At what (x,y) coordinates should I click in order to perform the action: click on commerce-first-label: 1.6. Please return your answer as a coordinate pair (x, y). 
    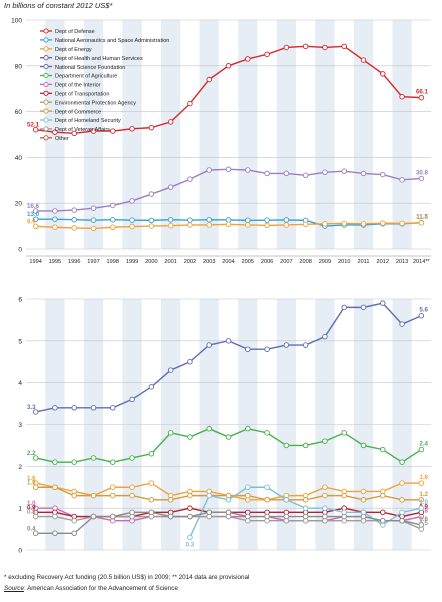
    Looking at the image, I should click on (31, 478).